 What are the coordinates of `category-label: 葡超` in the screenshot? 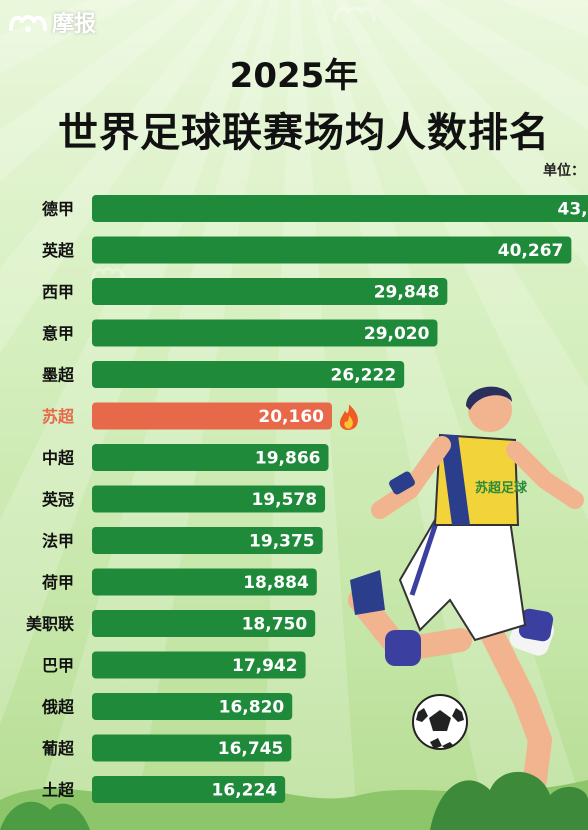 It's located at (58, 748).